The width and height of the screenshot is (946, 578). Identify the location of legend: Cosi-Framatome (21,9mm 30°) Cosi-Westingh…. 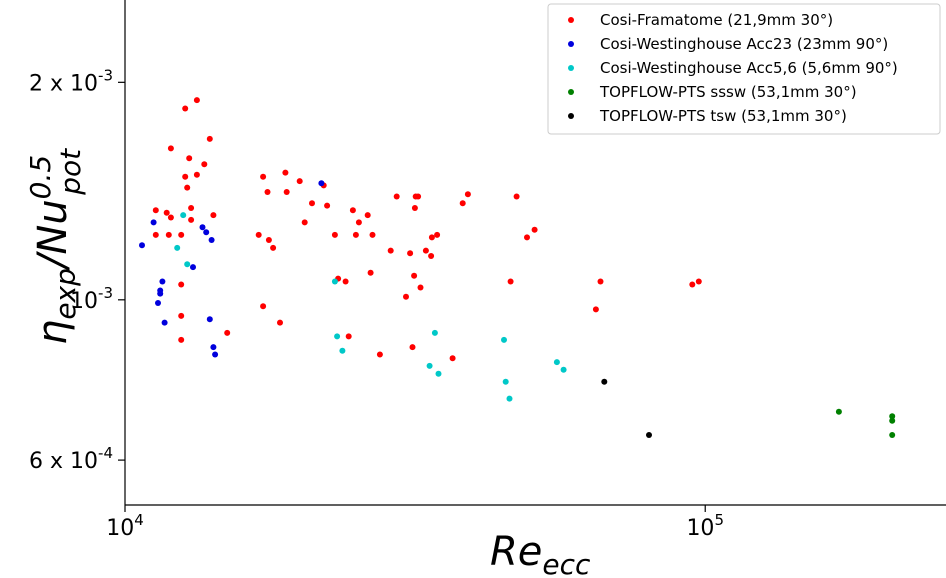
(744, 69).